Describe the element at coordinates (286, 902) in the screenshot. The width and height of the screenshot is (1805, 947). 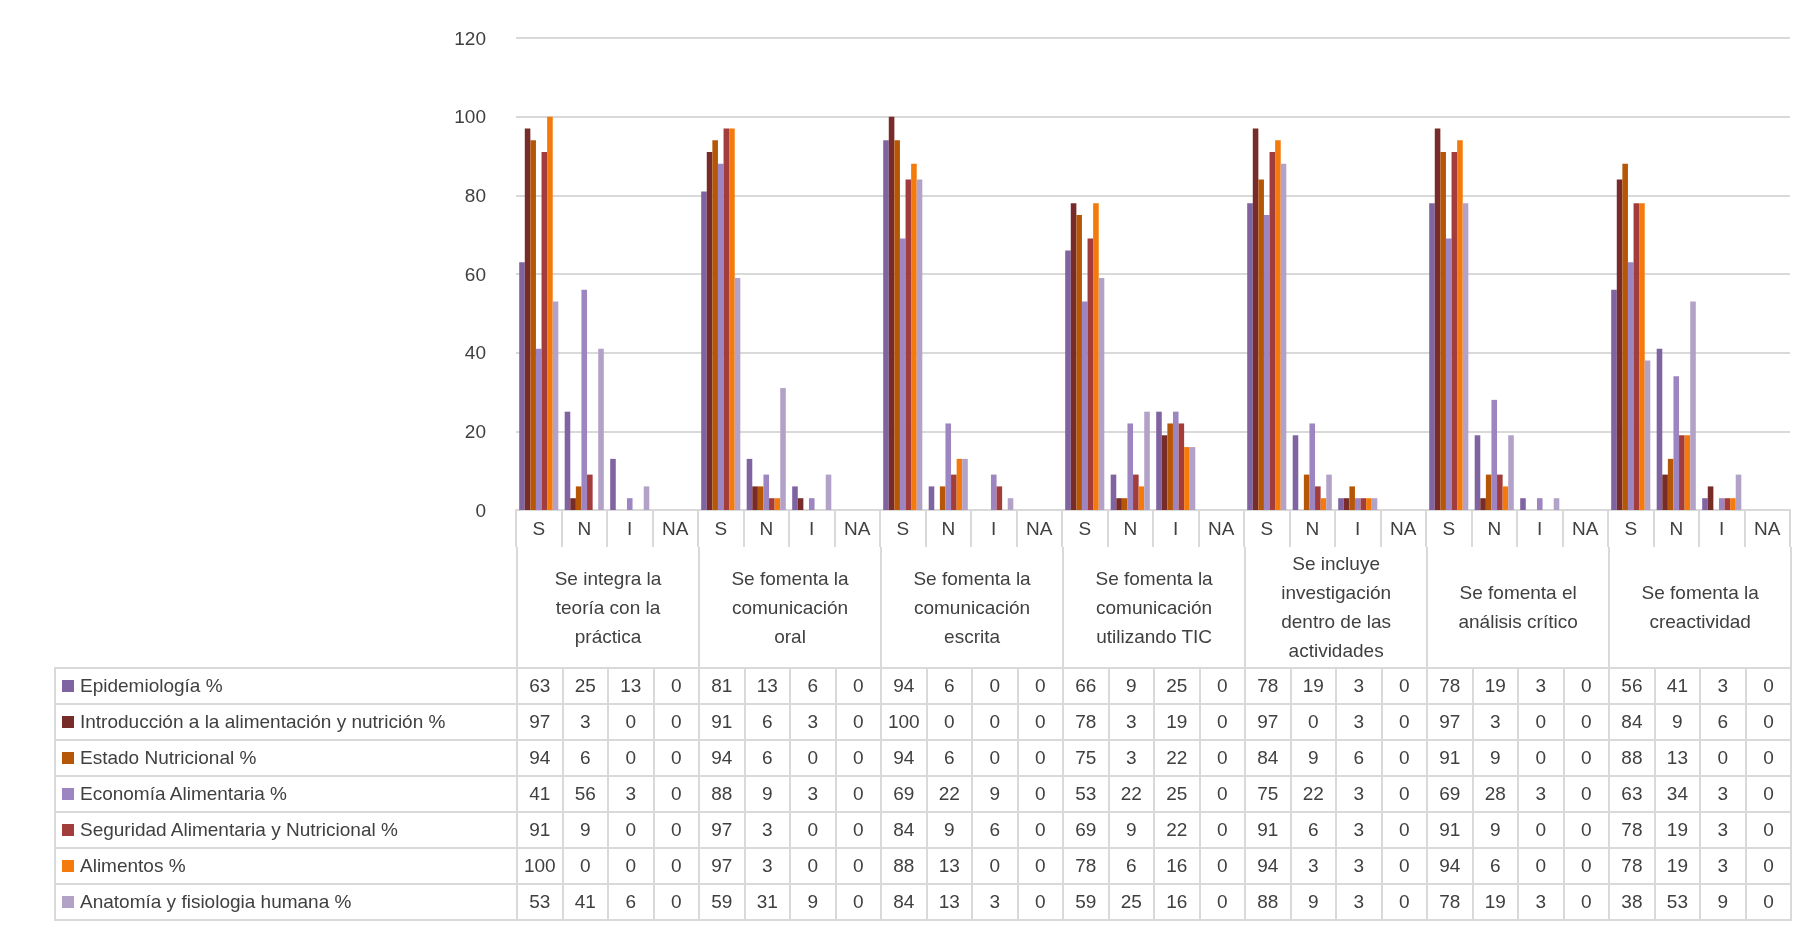
I see `legend-label: Anatomía y fisiologia humana %` at that location.